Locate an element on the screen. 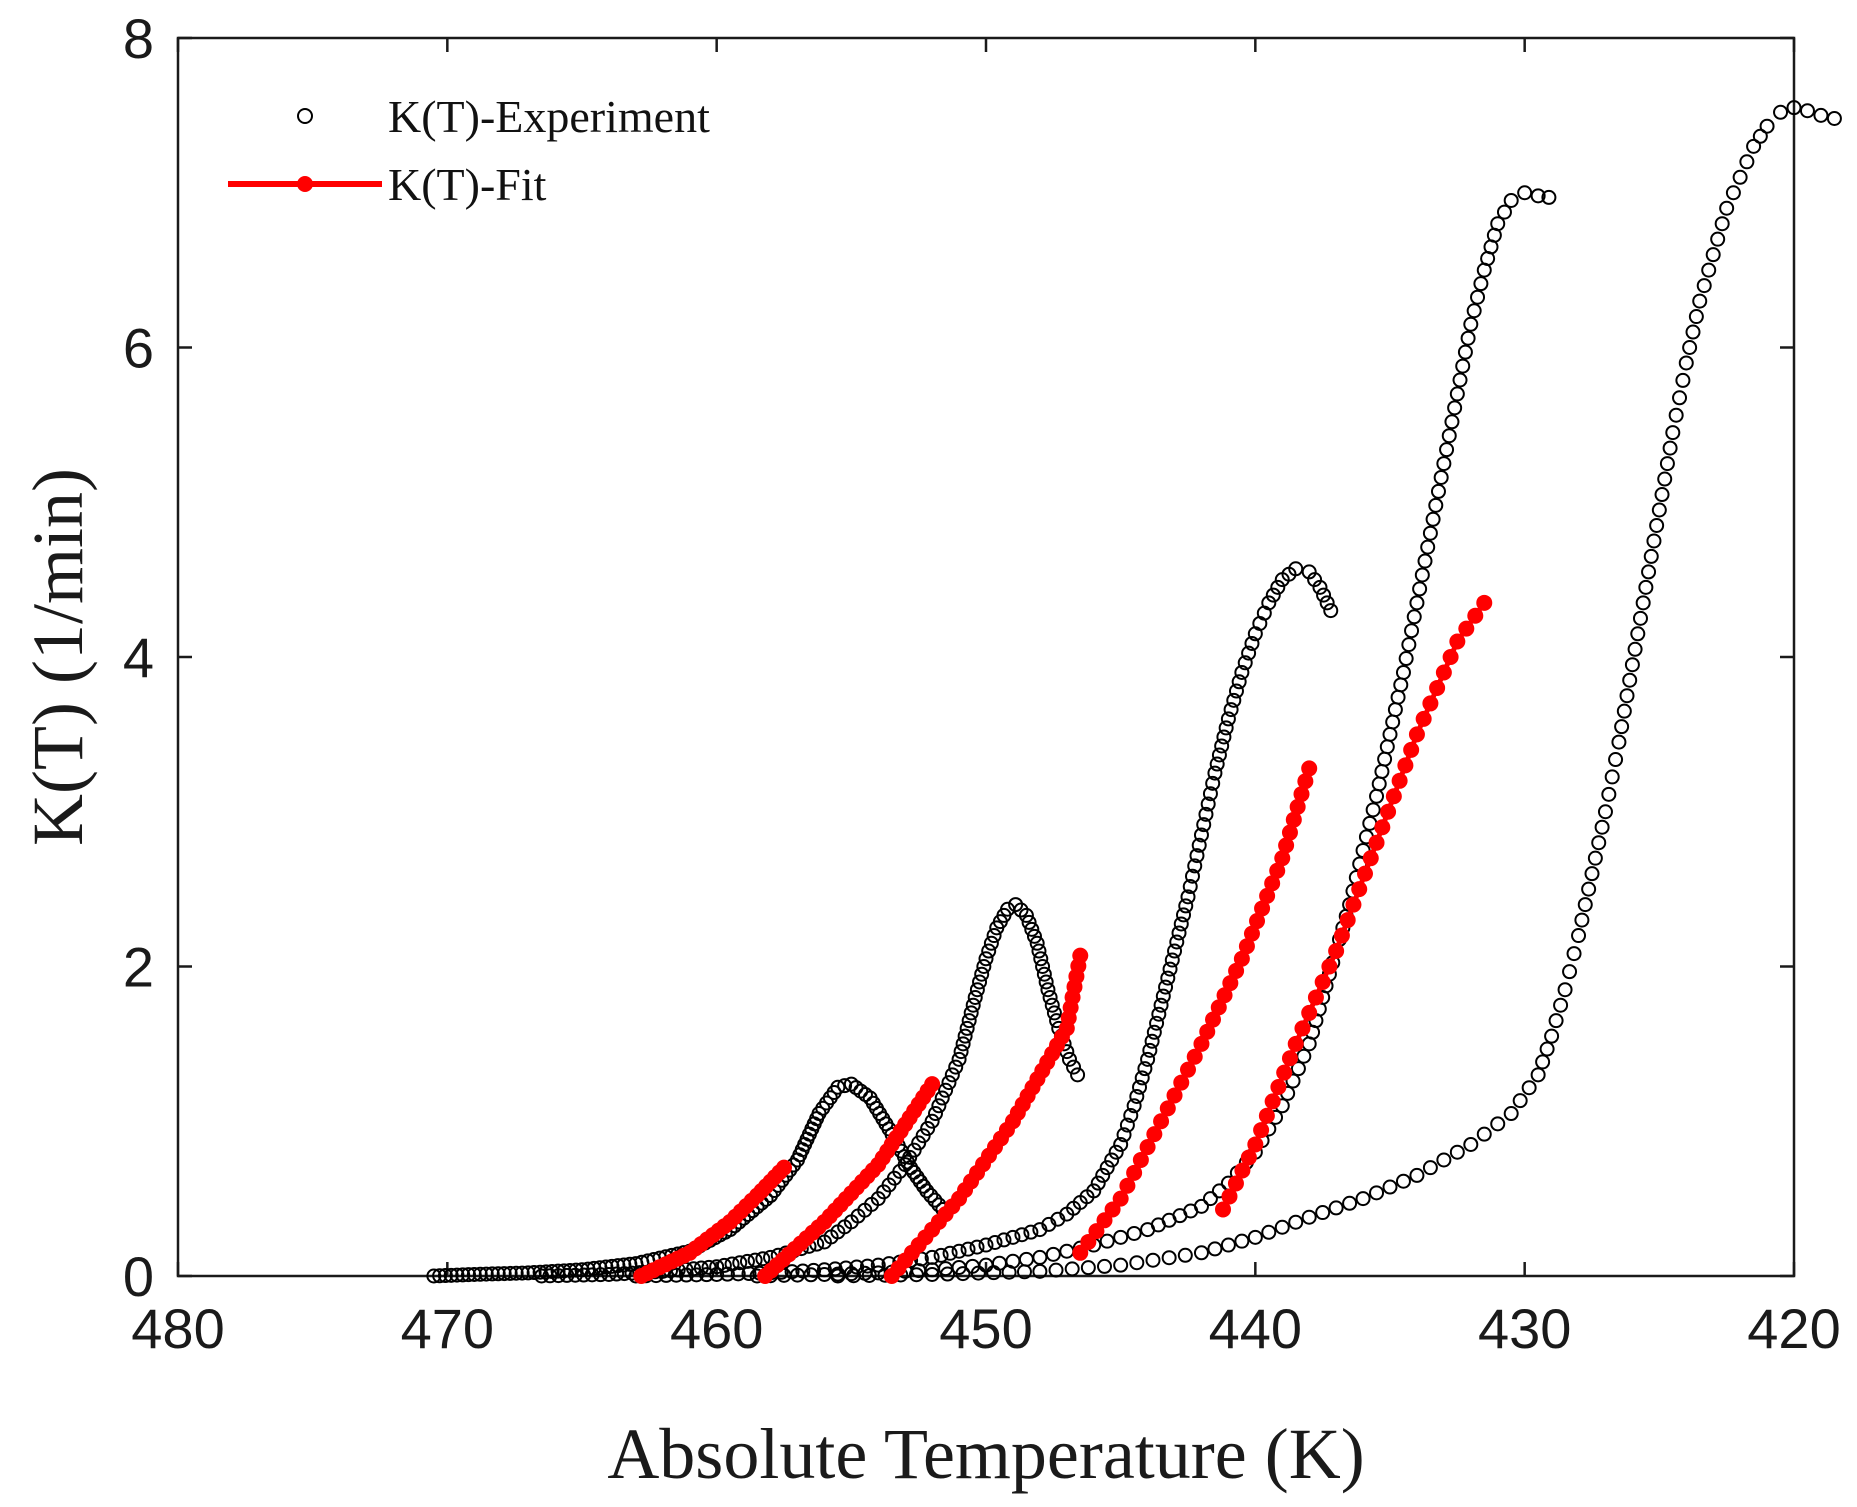 This screenshot has height=1507, width=1857. y-tick-label: 0 is located at coordinates (138, 1276).